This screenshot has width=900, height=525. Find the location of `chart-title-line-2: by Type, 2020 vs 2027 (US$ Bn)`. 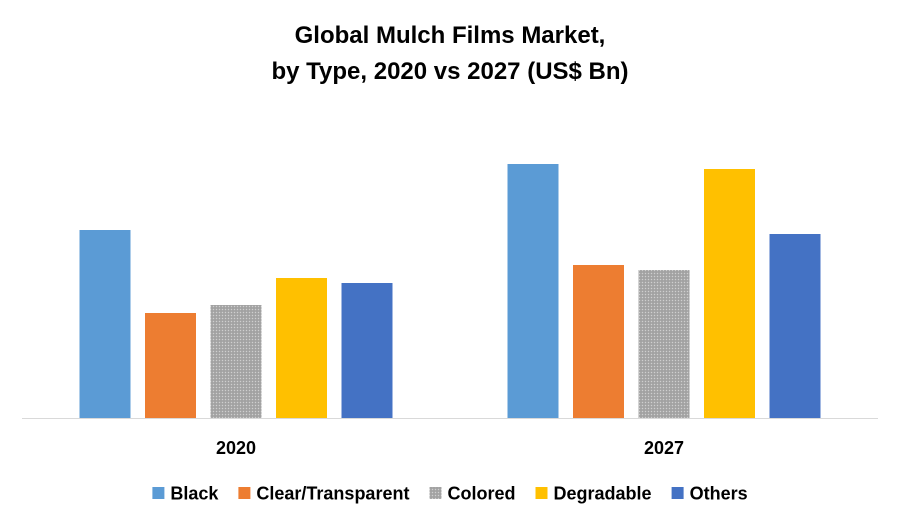

chart-title-line-2: by Type, 2020 vs 2027 (US$ Bn) is located at coordinates (449, 71).